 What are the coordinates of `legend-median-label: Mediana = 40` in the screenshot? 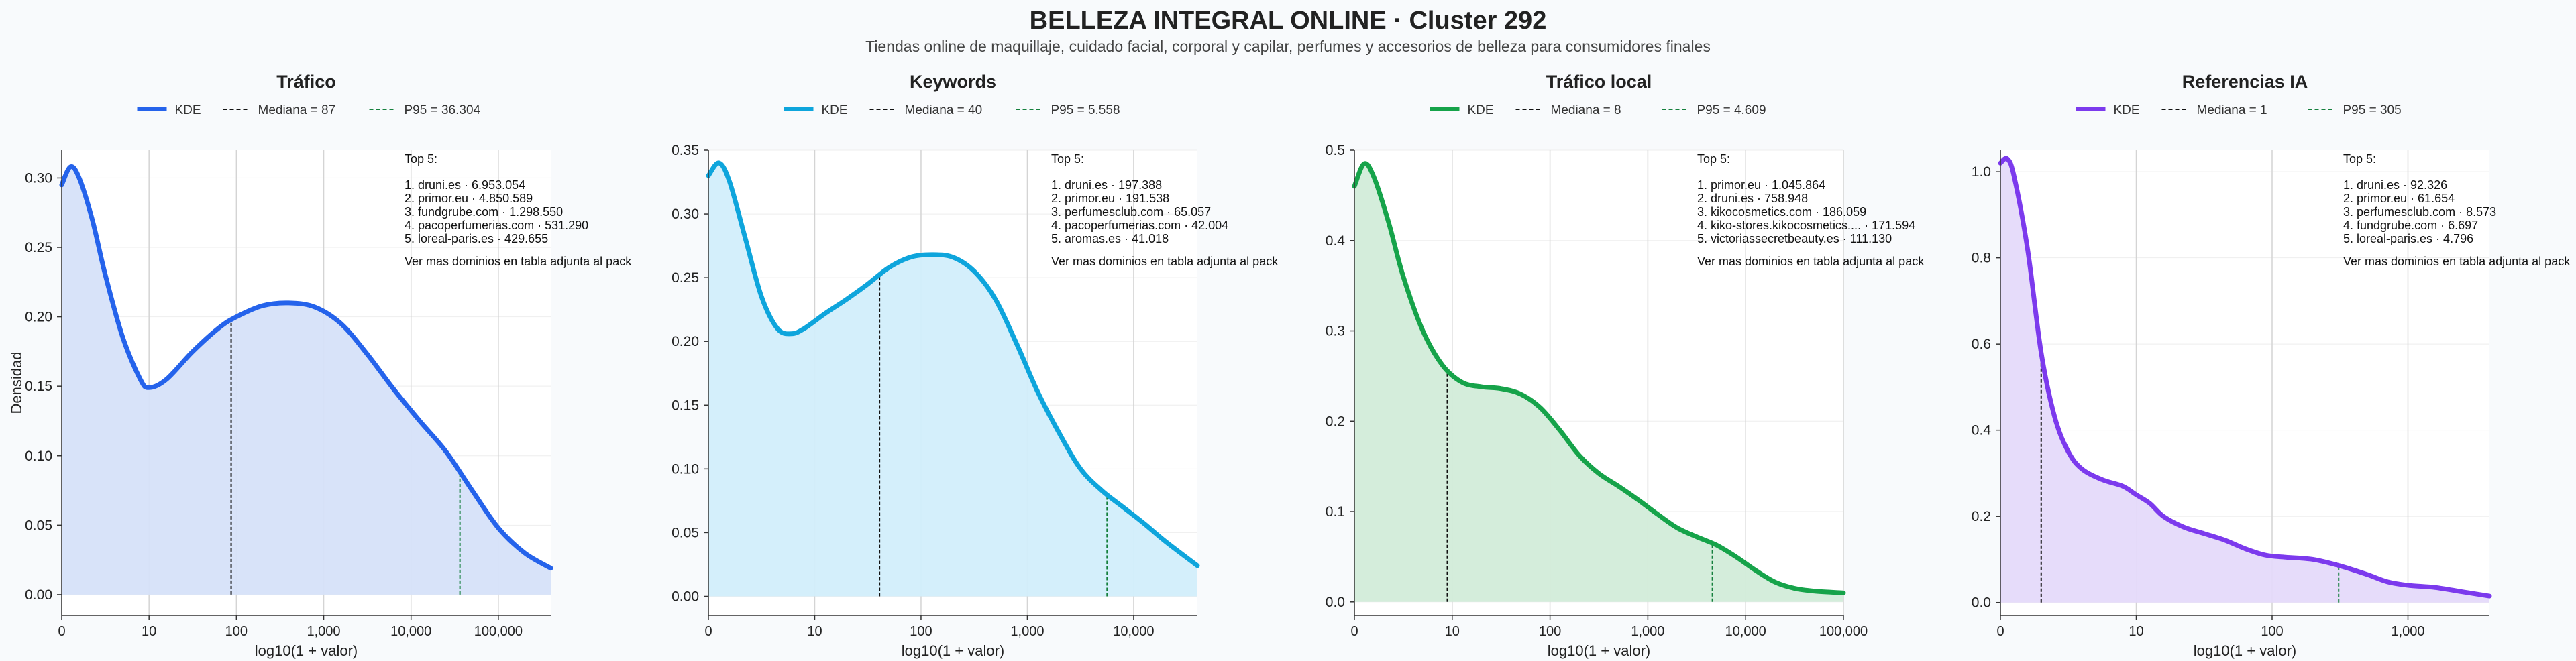 It's located at (944, 110).